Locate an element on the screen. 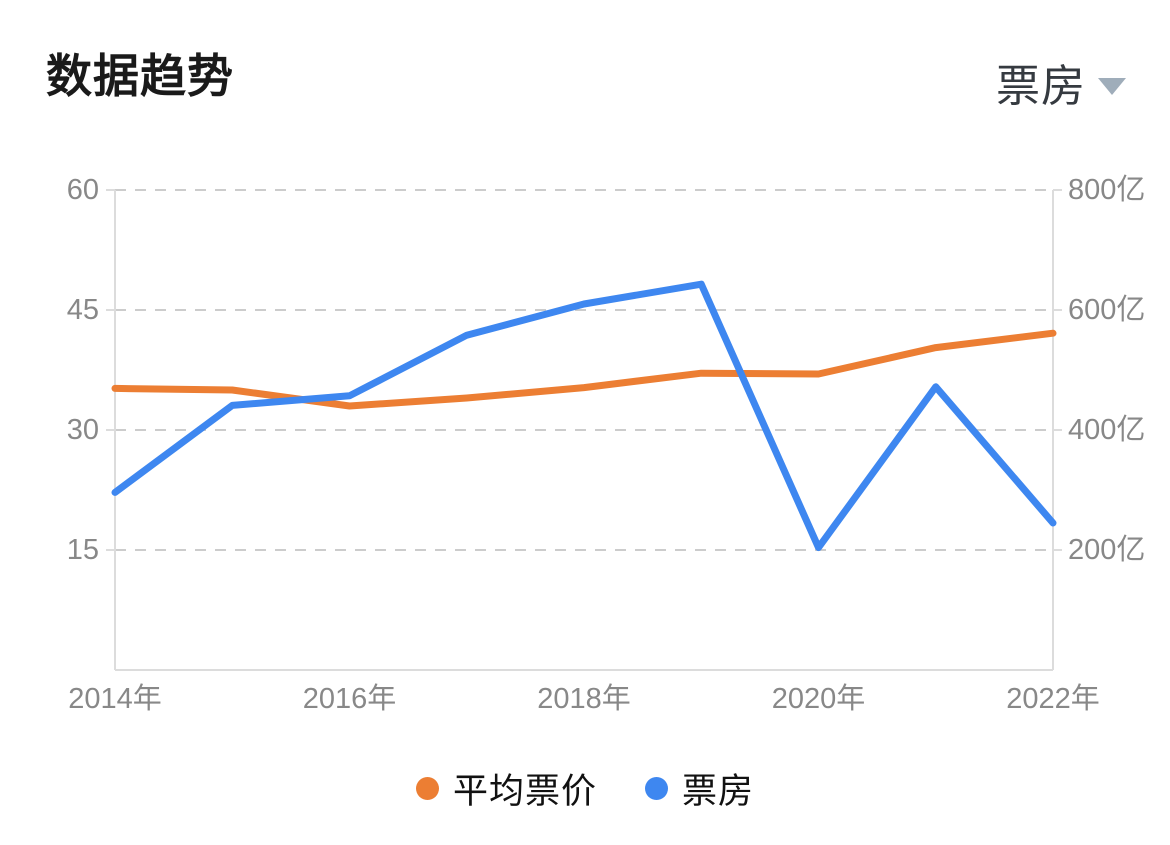 The height and width of the screenshot is (845, 1170). x-axis-label: 2022年 is located at coordinates (1053, 698).